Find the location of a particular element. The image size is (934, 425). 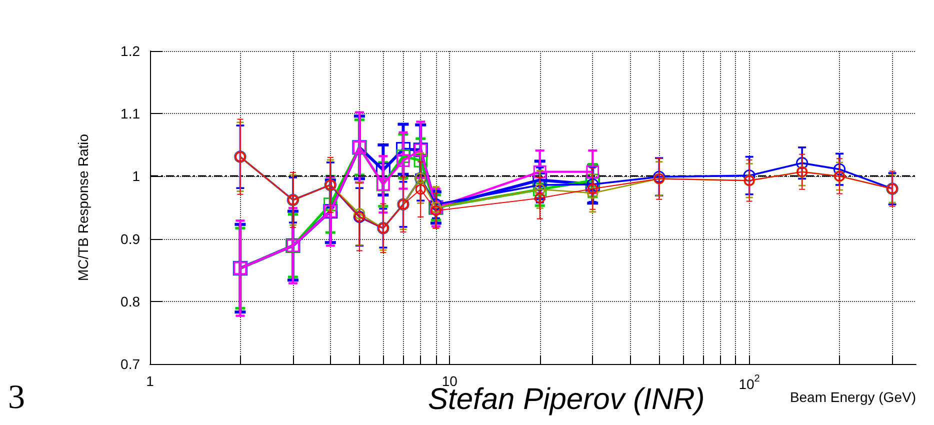

y-tick-label: 0.7 is located at coordinates (130, 364).